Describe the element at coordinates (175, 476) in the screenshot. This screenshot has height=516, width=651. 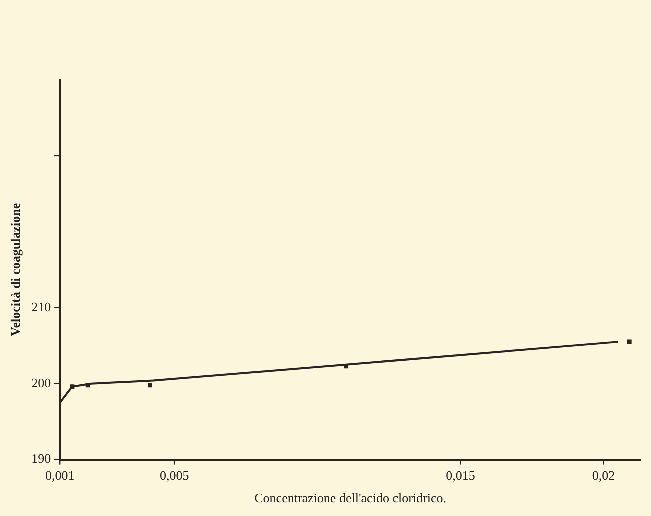
I see `x-tick-label: 0,005` at that location.